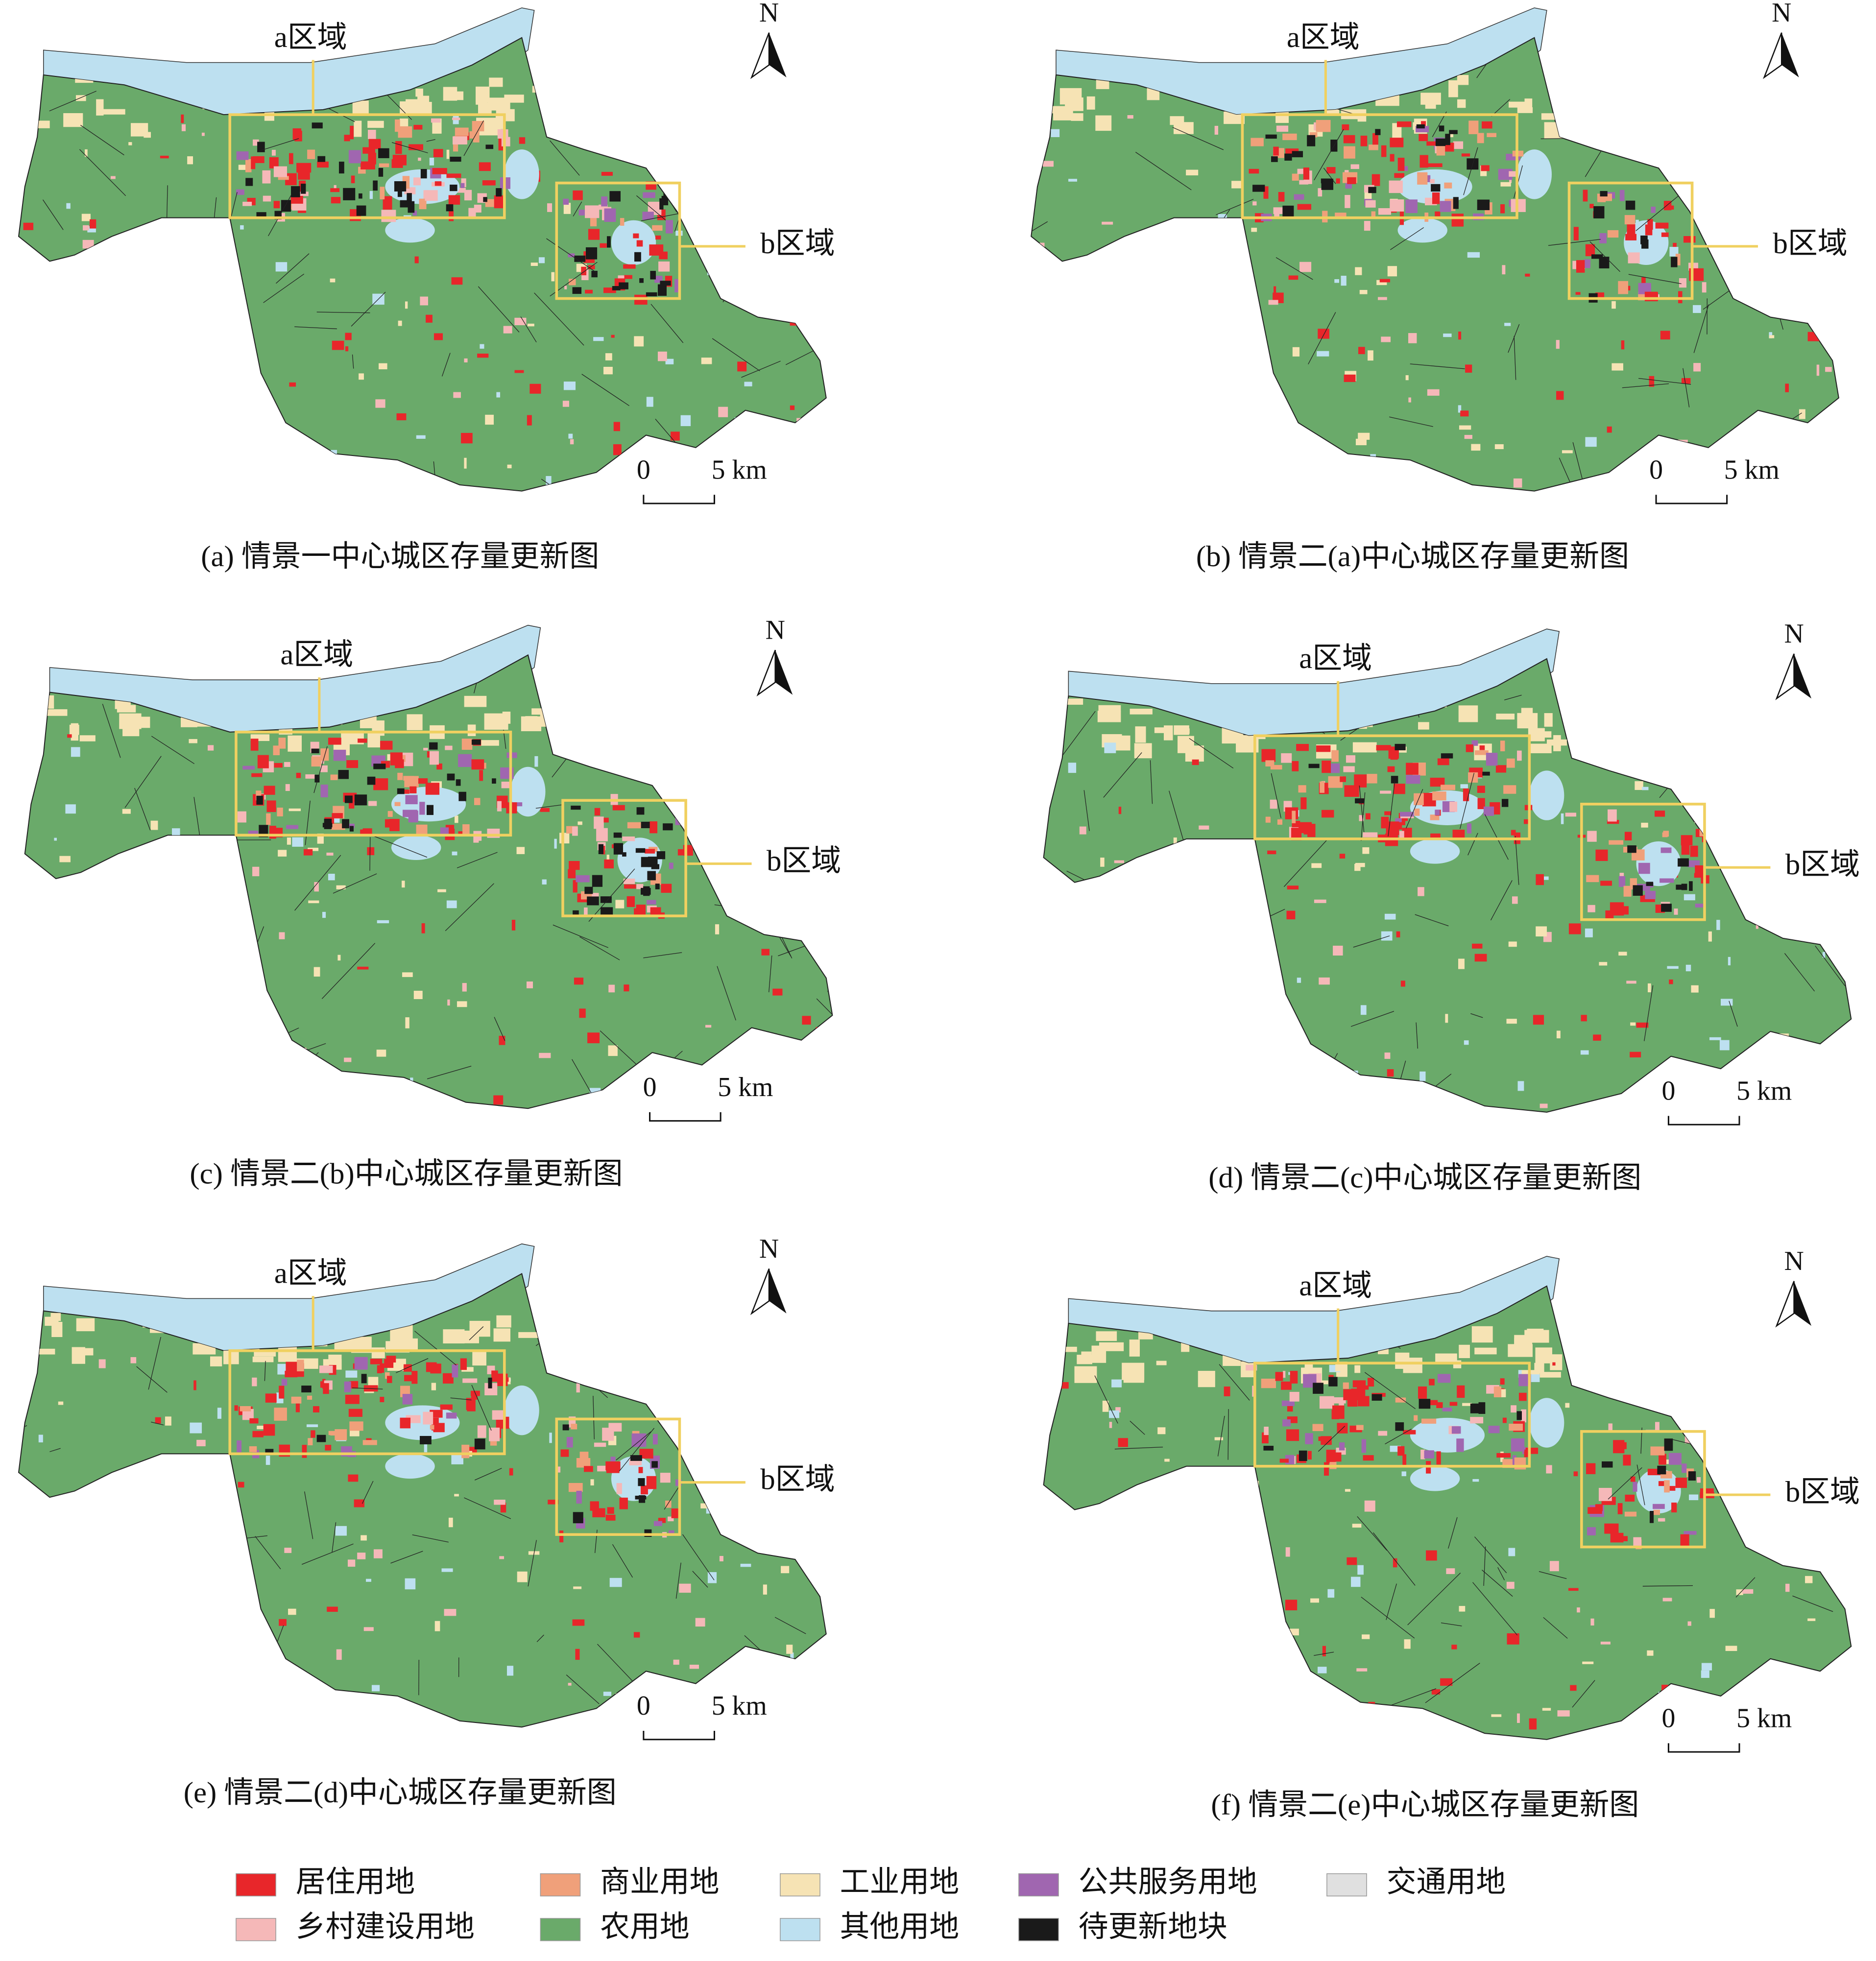 This screenshot has width=1876, height=1961. What do you see at coordinates (1668, 1718) in the screenshot?
I see `scale-start: 0` at bounding box center [1668, 1718].